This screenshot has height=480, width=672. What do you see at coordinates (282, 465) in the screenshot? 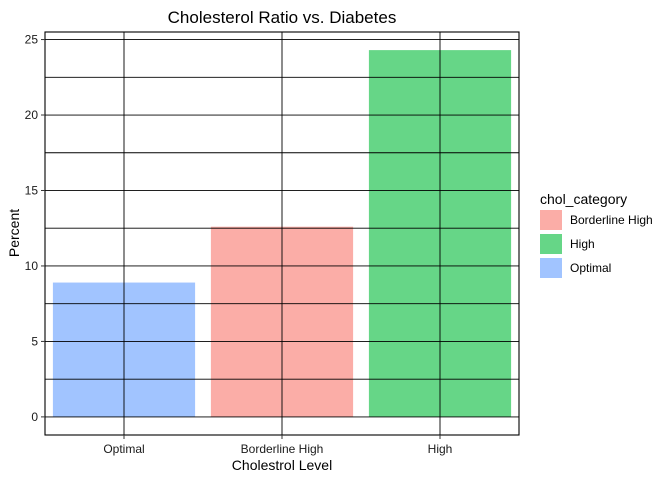
I see `x-axis-title: Cholestrol Level` at bounding box center [282, 465].